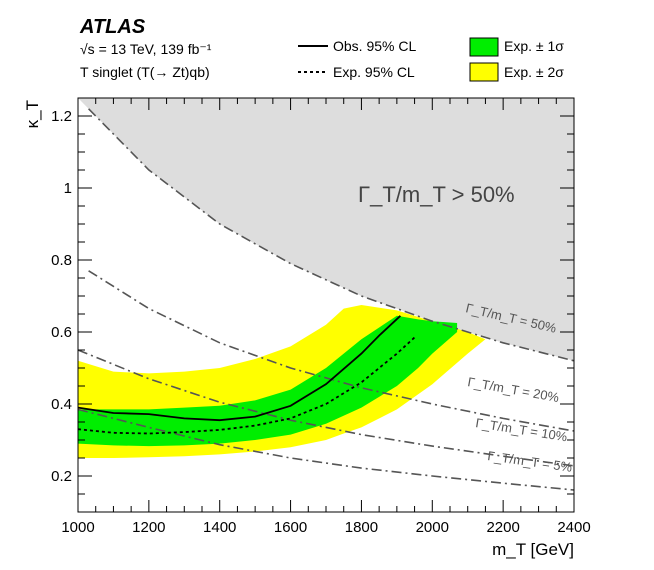 The image size is (654, 570). What do you see at coordinates (219, 527) in the screenshot?
I see `x-tick-label: 1400` at bounding box center [219, 527].